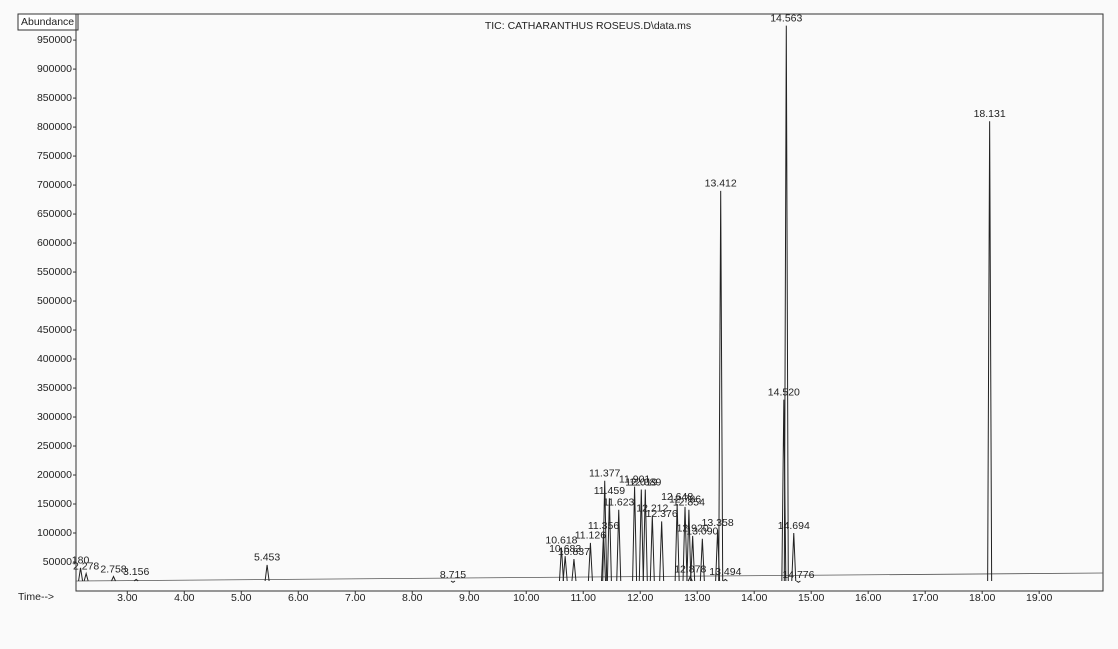 This screenshot has width=1118, height=649. I want to click on peak-label: 12.212, so click(652, 508).